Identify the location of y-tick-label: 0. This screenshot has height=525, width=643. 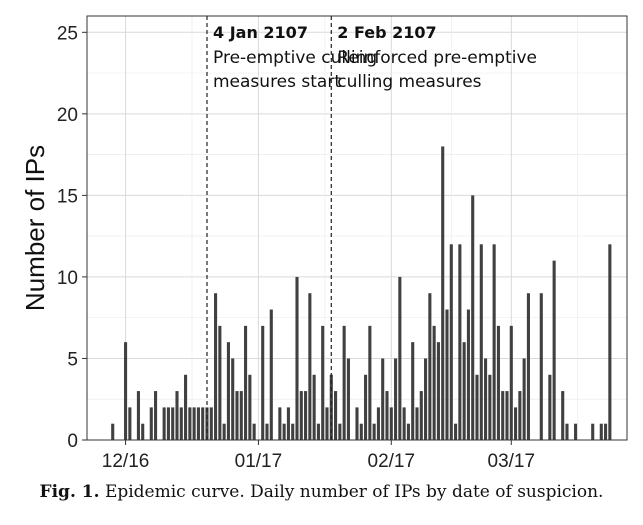
(72, 441).